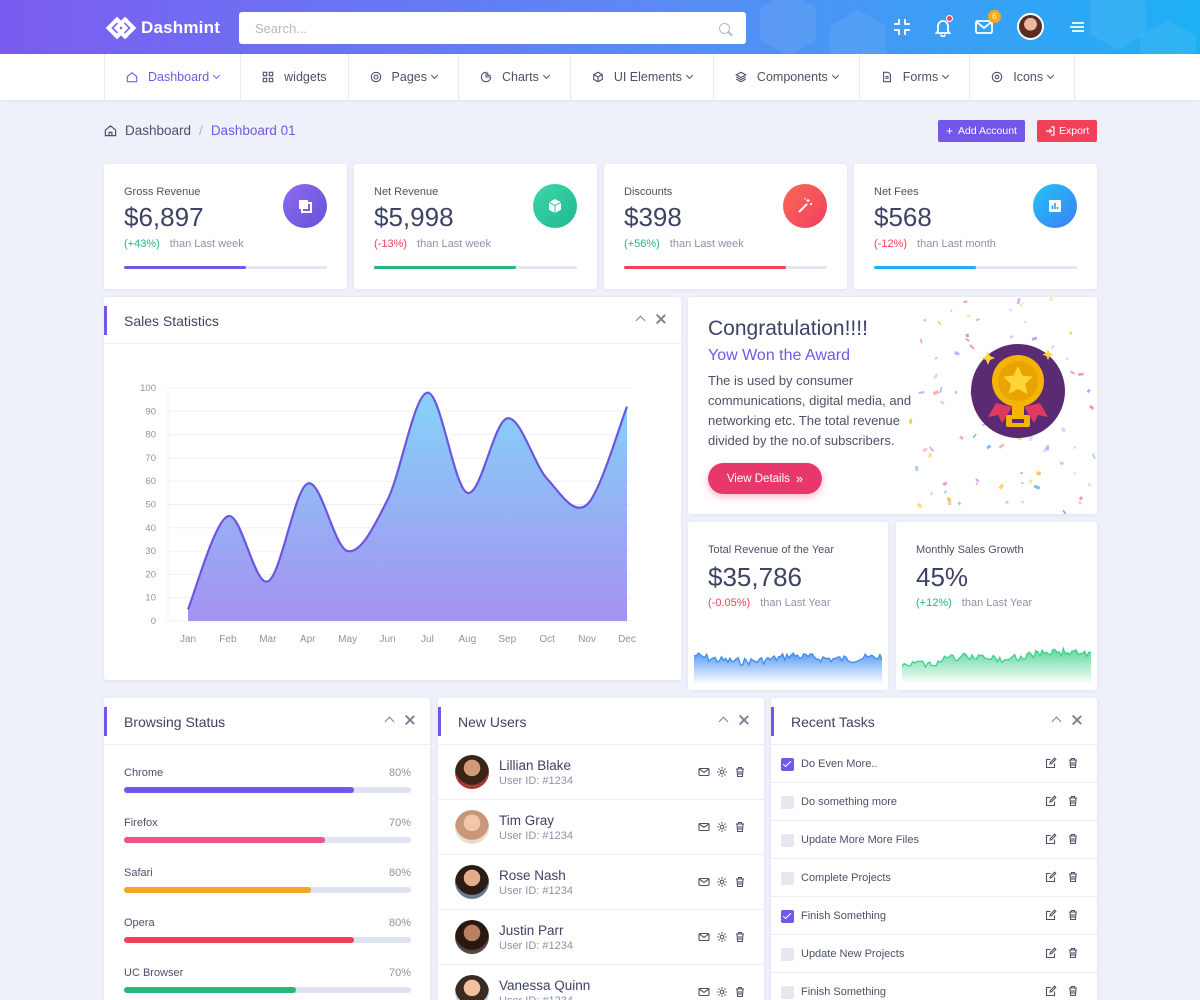 The width and height of the screenshot is (1200, 1000). What do you see at coordinates (150, 598) in the screenshot?
I see `y-tick-label: 10` at bounding box center [150, 598].